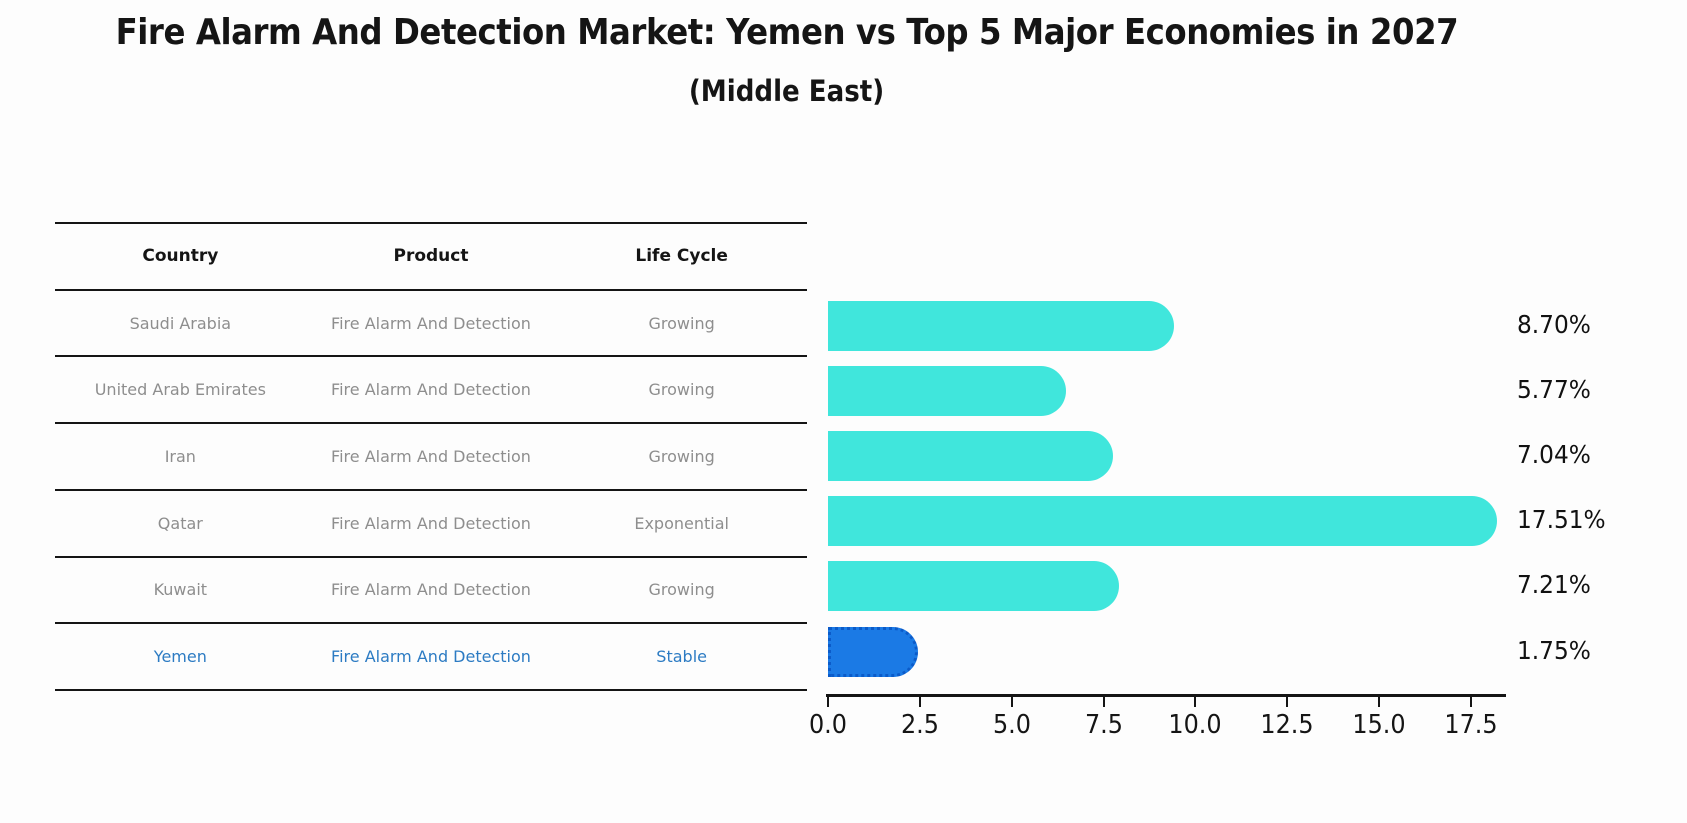 This screenshot has height=823, width=1687. What do you see at coordinates (180, 323) in the screenshot?
I see `cell-country: Saudi Arabia` at bounding box center [180, 323].